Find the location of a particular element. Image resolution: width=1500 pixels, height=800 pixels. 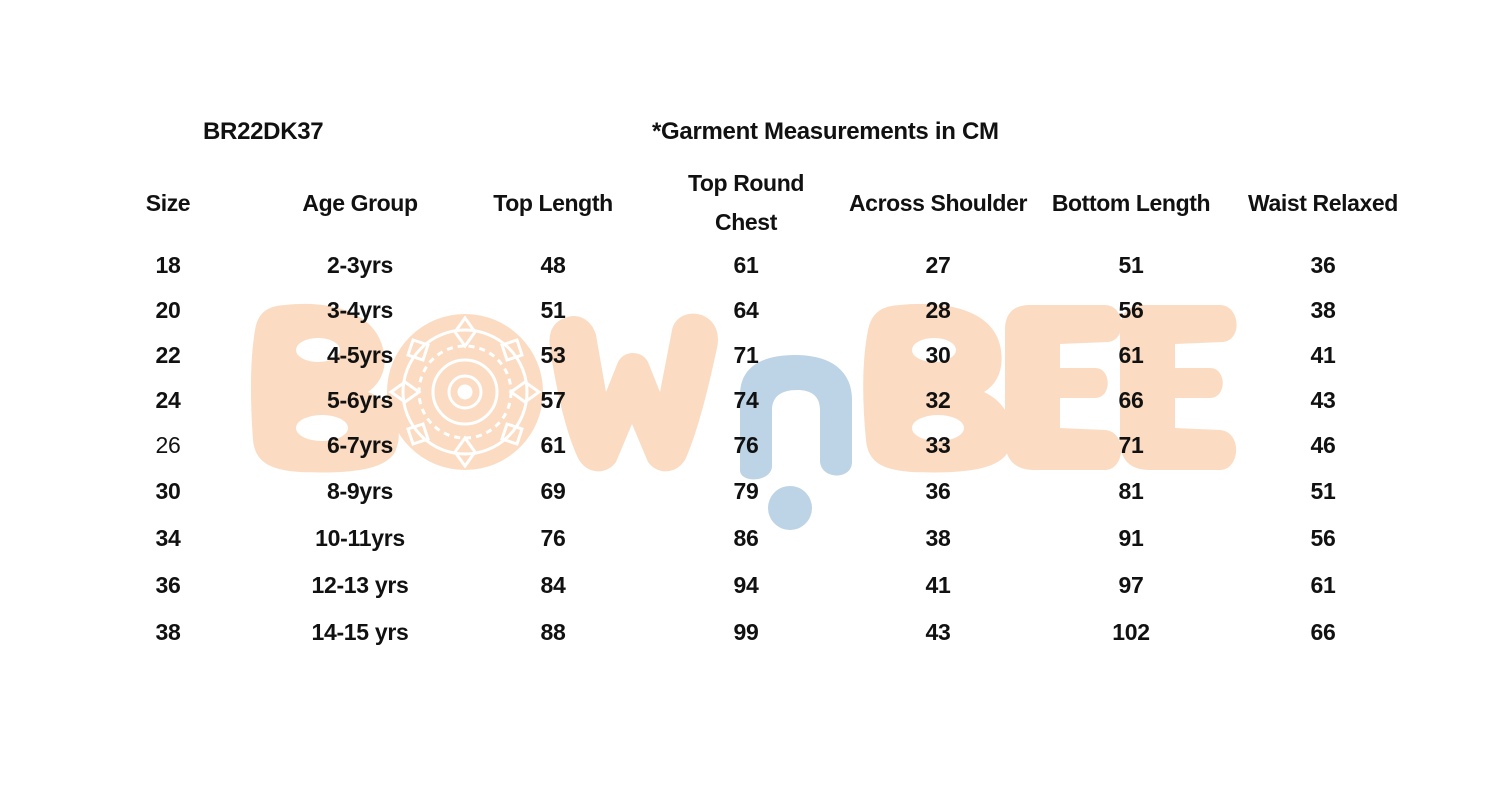

cell-across-shoulder: 28 is located at coordinates (938, 310).